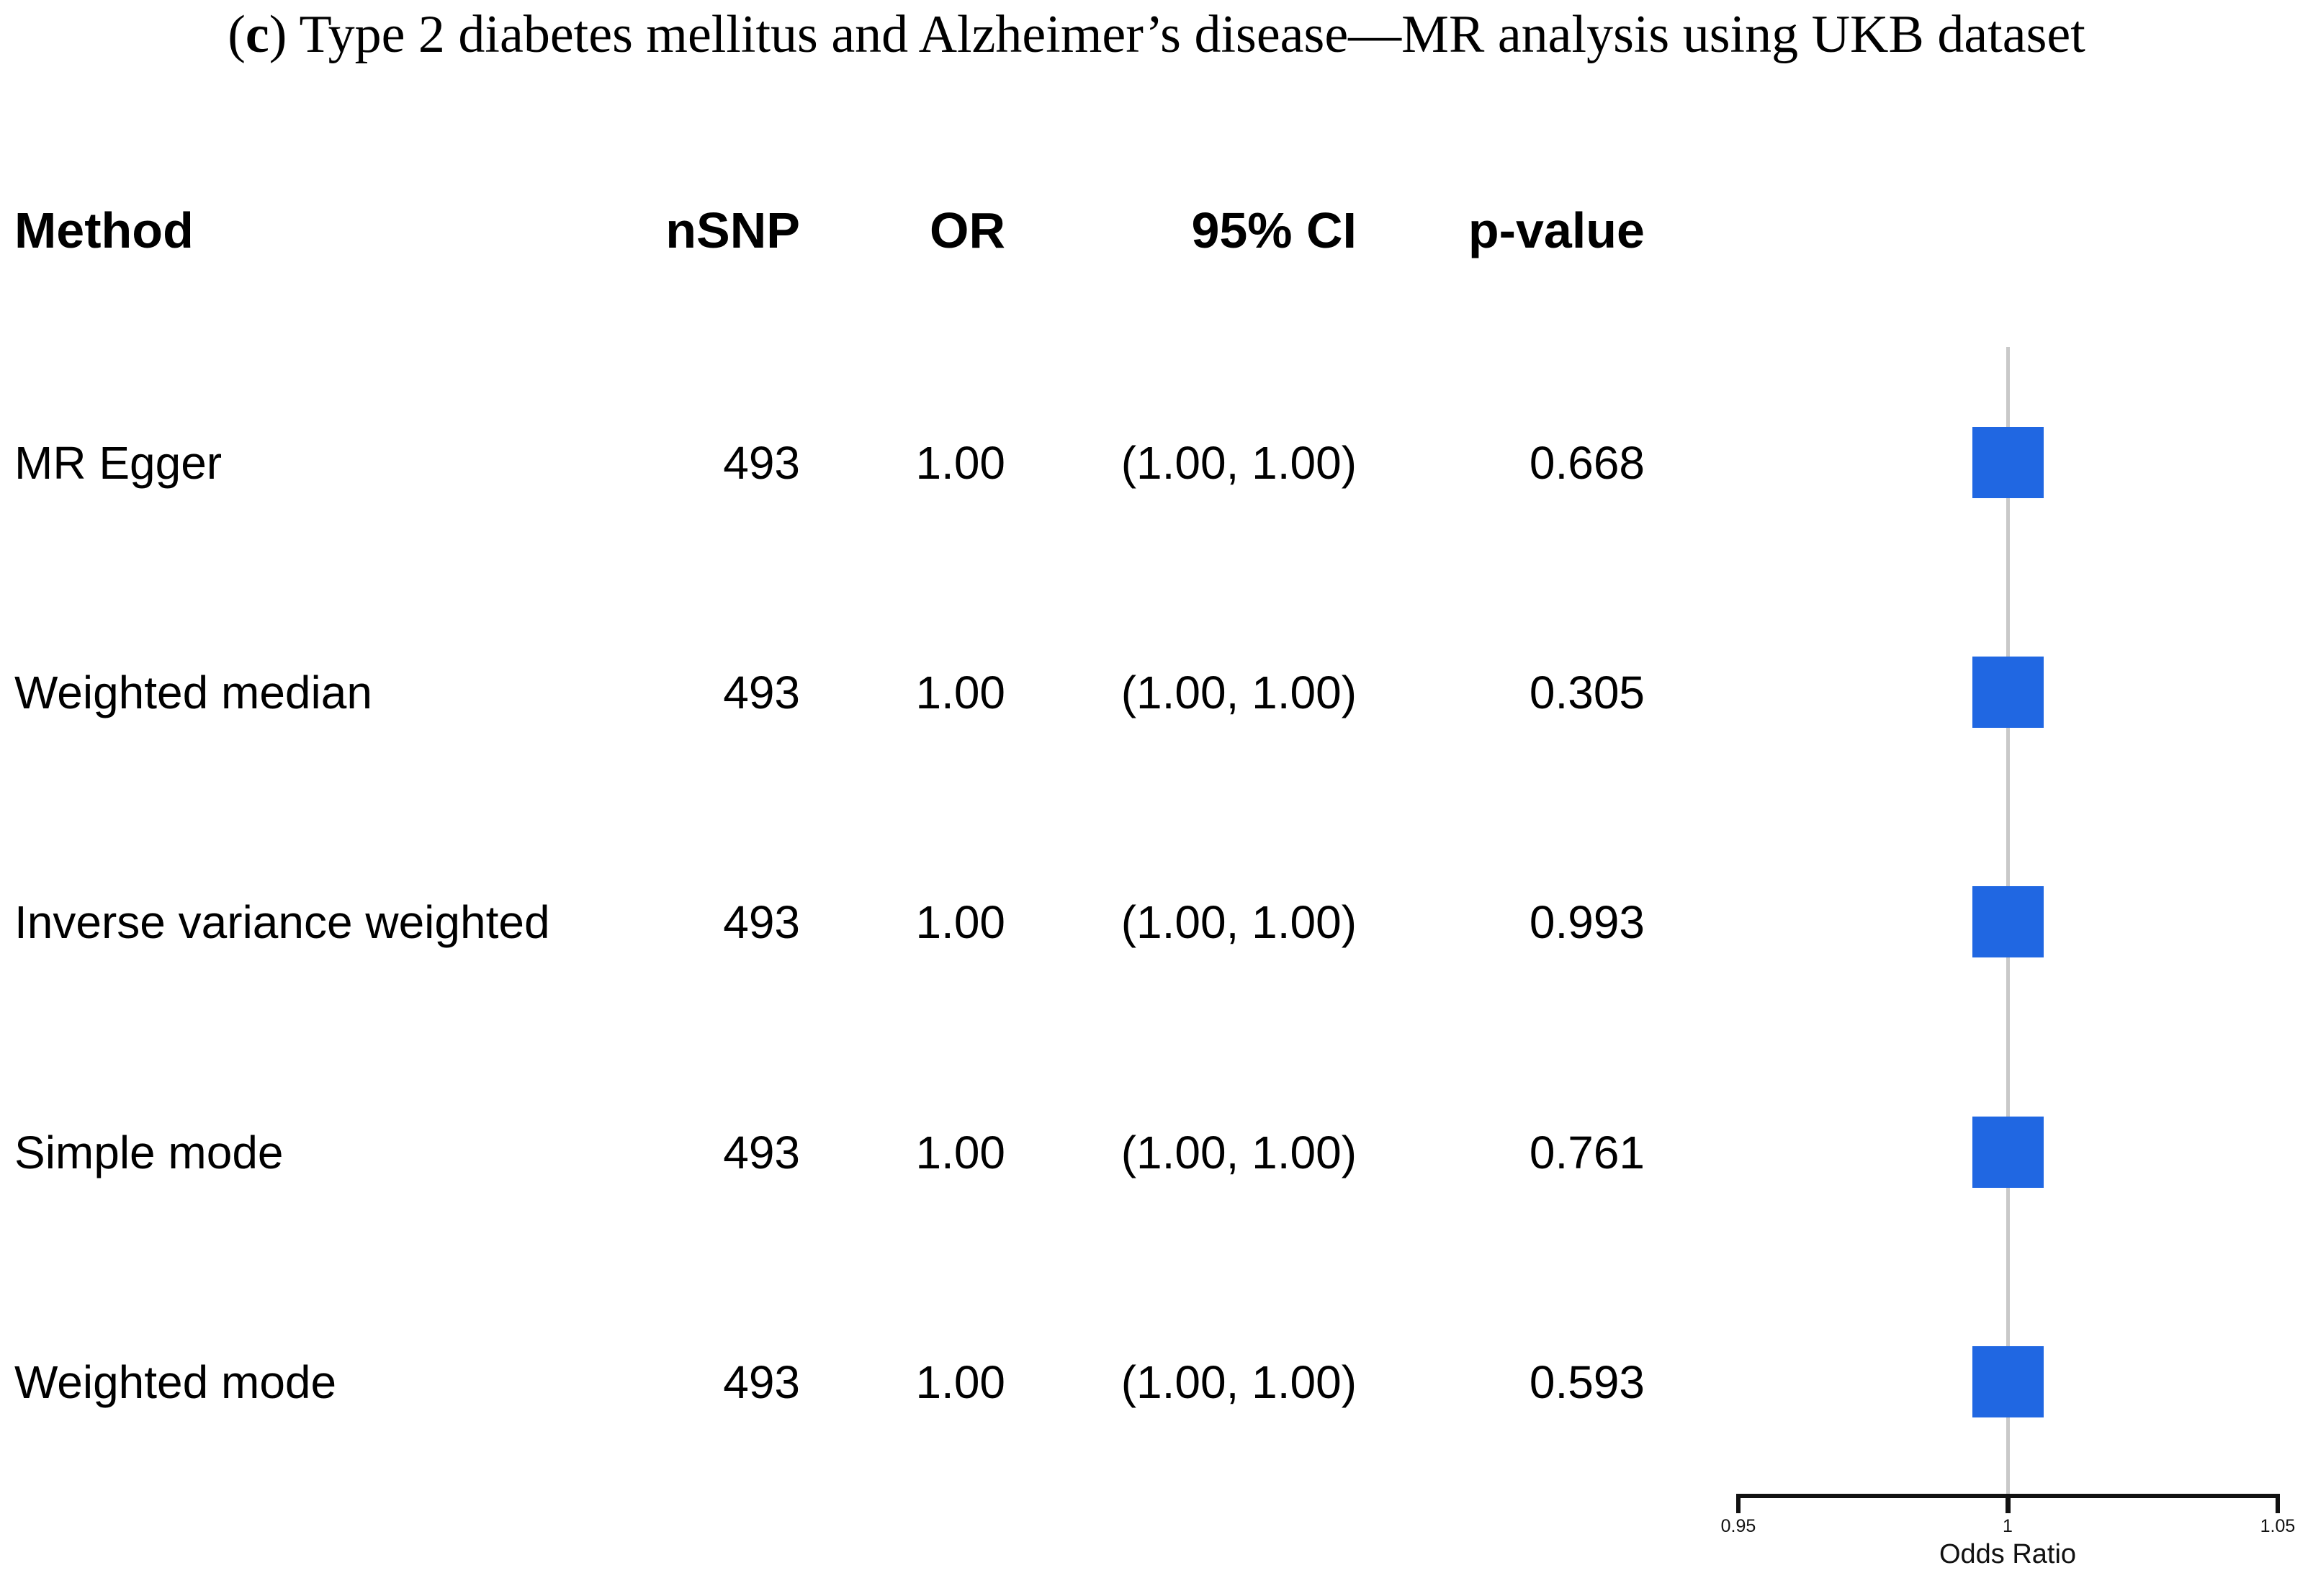 The height and width of the screenshot is (1596, 2313). Describe the element at coordinates (1587, 1152) in the screenshot. I see `pvalue-value: 0.761` at that location.